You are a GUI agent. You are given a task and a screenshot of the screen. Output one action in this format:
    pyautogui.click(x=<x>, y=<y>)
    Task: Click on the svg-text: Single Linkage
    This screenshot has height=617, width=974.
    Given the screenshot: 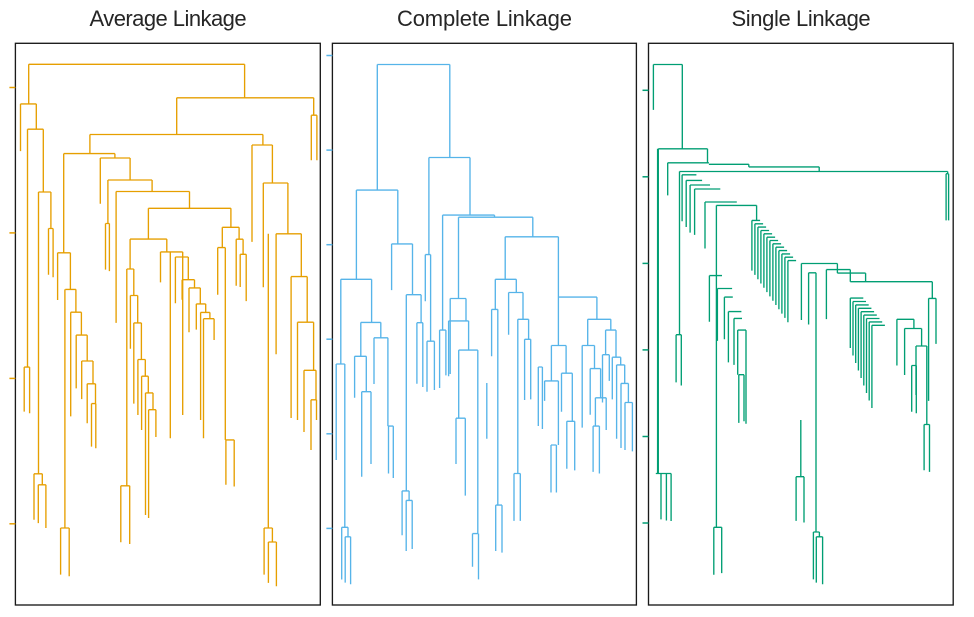 What is the action you would take?
    pyautogui.click(x=801, y=18)
    